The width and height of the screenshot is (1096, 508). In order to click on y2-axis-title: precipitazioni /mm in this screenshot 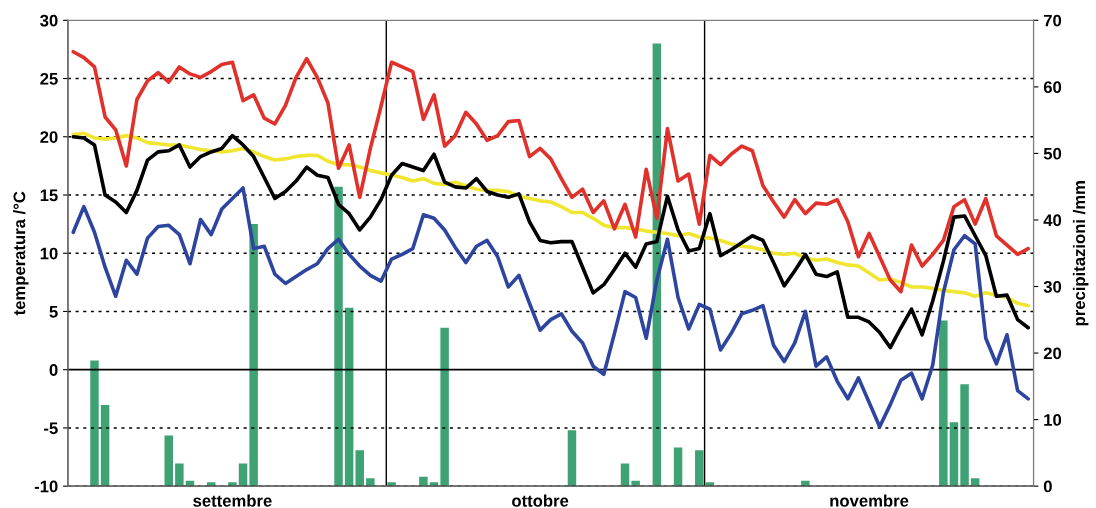, I will do `click(1080, 253)`.